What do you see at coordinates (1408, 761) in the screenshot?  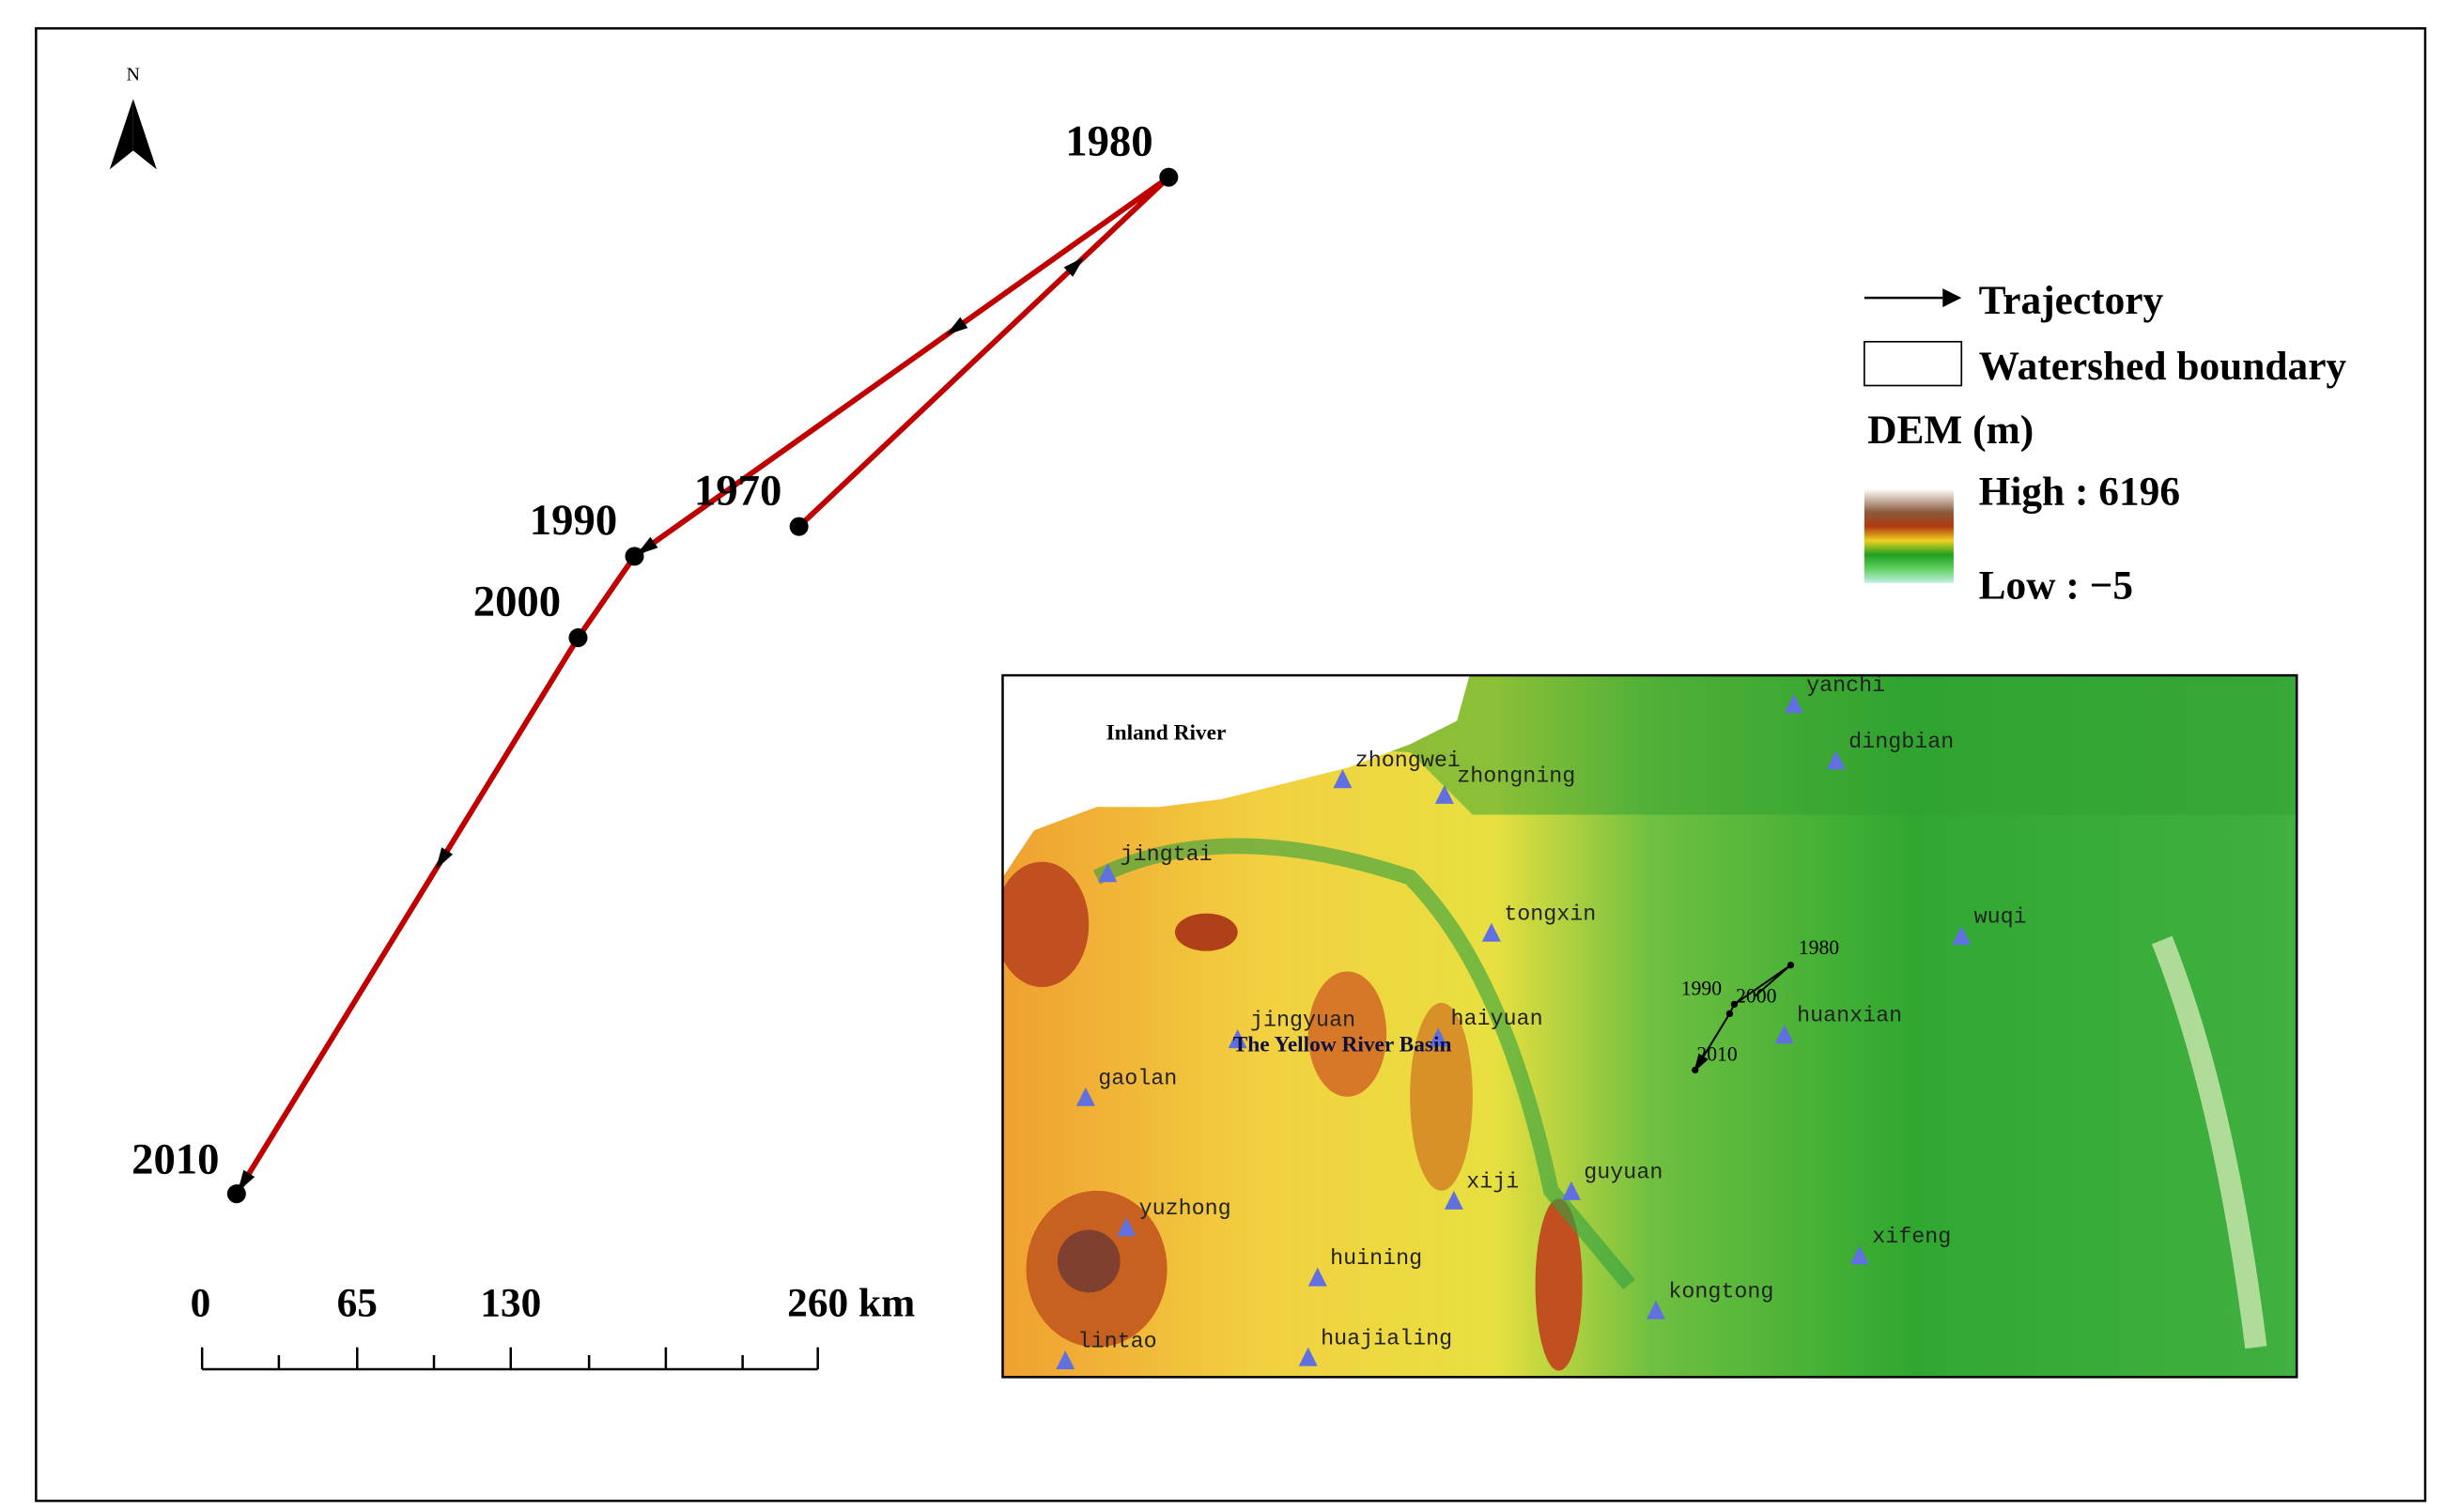 I see `station-label: zhongwei` at bounding box center [1408, 761].